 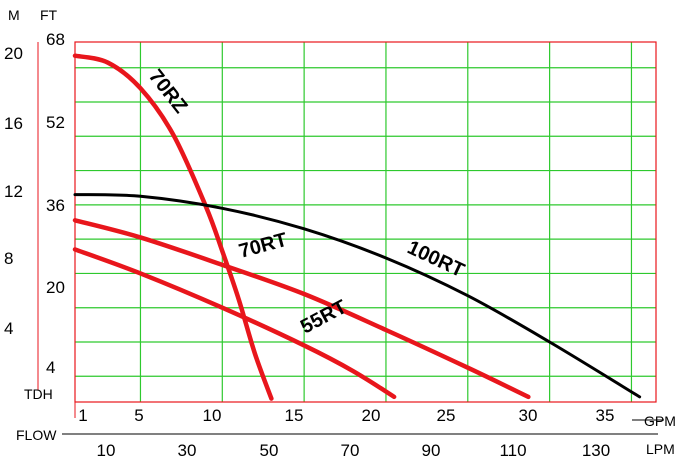 I want to click on tick-label-gpm: 5, so click(x=138, y=415).